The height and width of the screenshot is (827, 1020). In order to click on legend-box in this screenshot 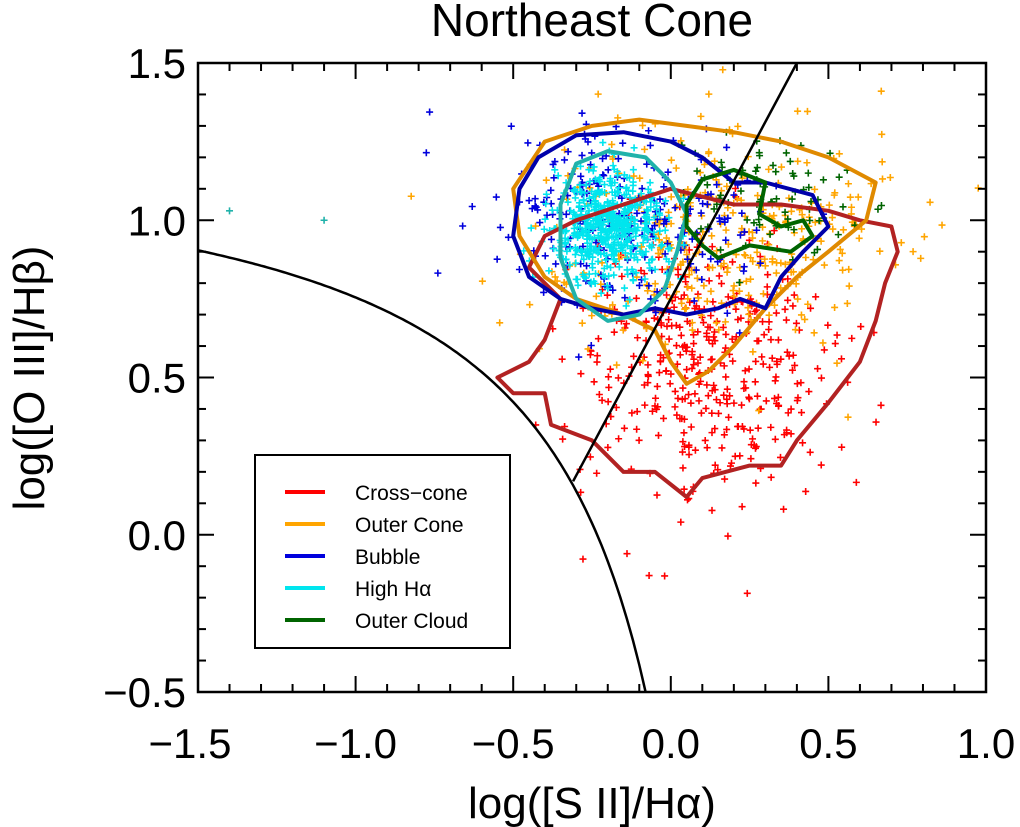, I will do `click(382, 551)`.